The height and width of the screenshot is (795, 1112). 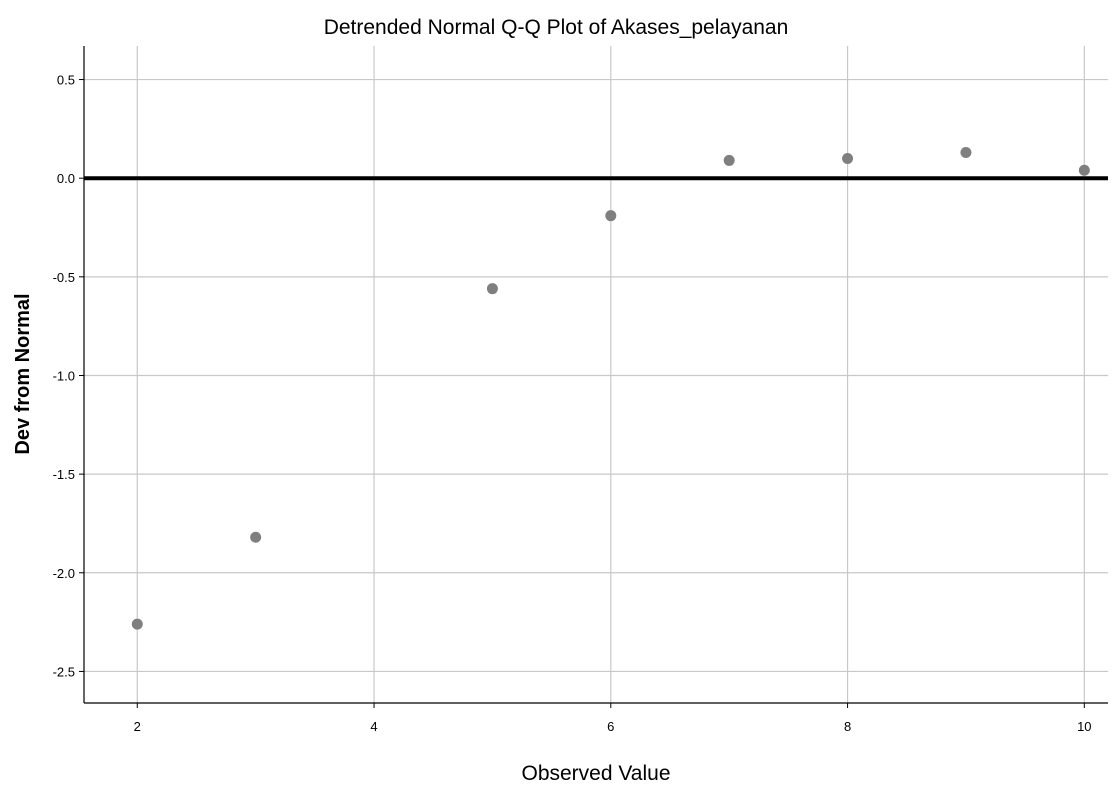 What do you see at coordinates (66, 178) in the screenshot?
I see `y-tick-label: 0.0` at bounding box center [66, 178].